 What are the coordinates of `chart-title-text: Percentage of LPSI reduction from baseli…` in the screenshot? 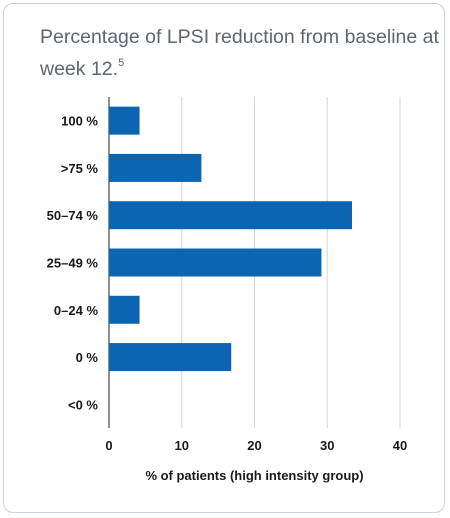 It's located at (239, 53).